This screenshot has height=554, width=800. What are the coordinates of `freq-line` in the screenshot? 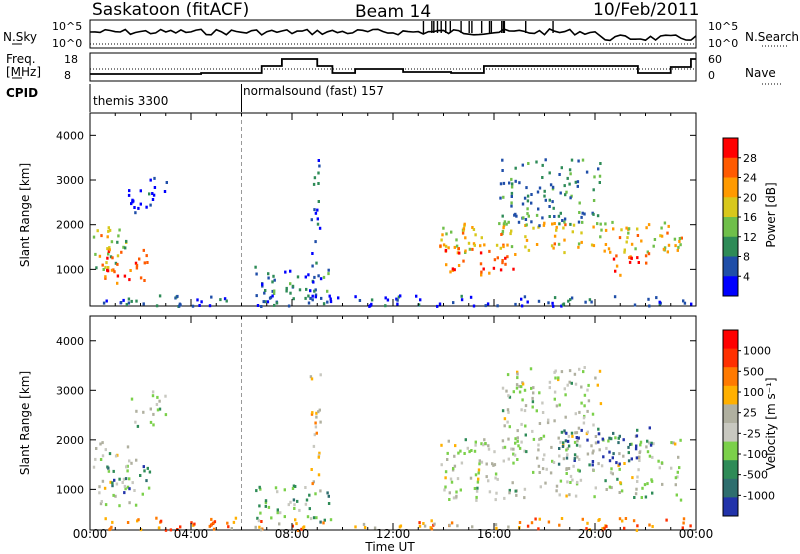 It's located at (393, 66).